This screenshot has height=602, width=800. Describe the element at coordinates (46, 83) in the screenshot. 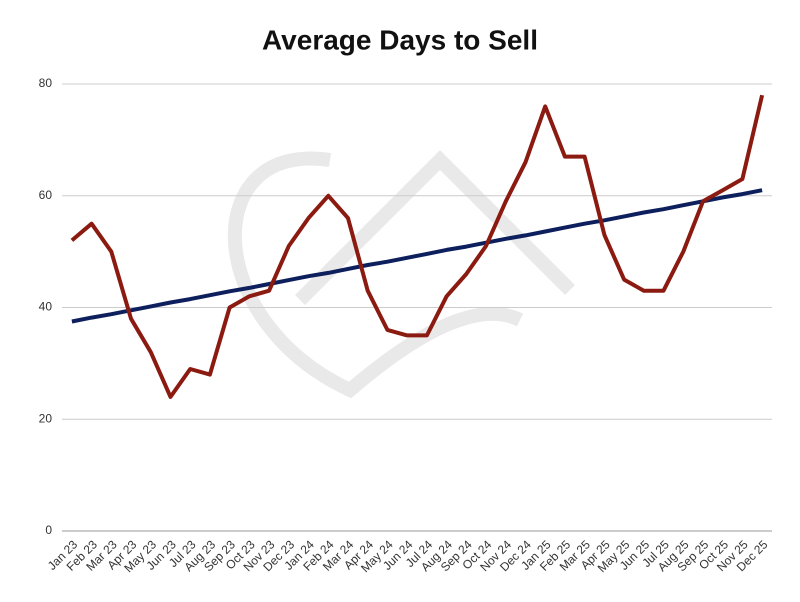

I see `y-tick-label: 80` at that location.